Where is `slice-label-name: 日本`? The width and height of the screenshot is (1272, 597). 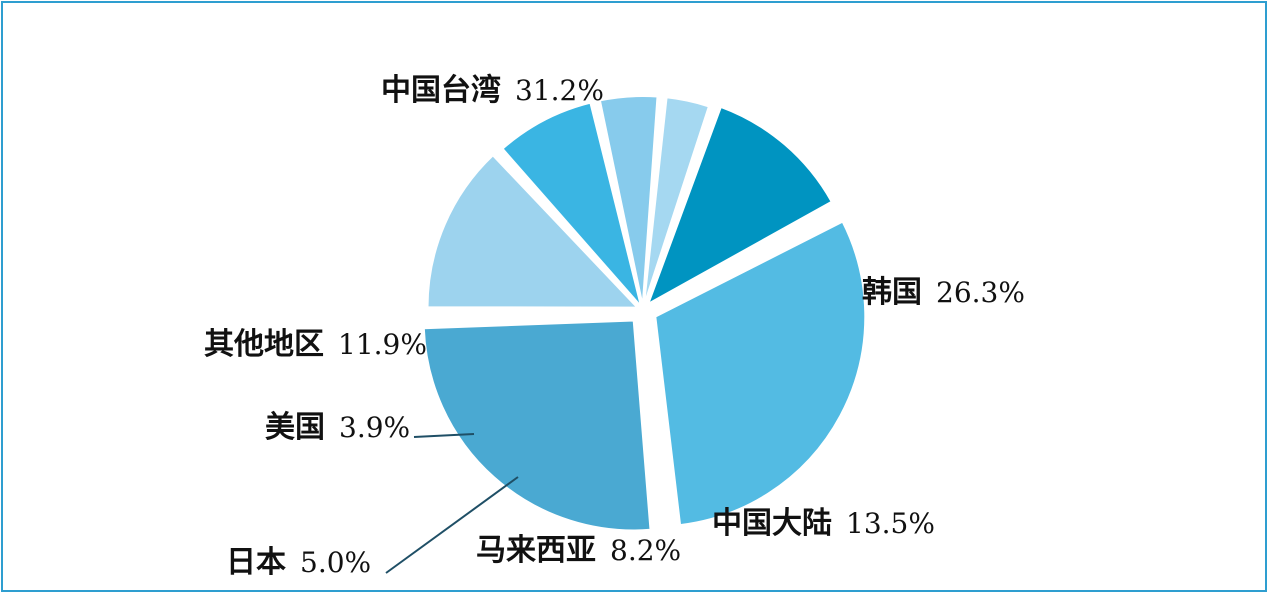
slice-label-name: 日本 is located at coordinates (256, 562).